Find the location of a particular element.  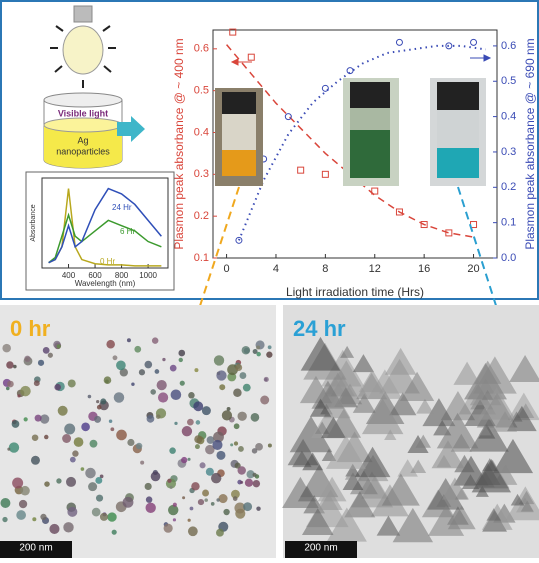

y-axis-label: Plasmon peak absorbance @ ~ 400 nm is located at coordinates (179, 143).